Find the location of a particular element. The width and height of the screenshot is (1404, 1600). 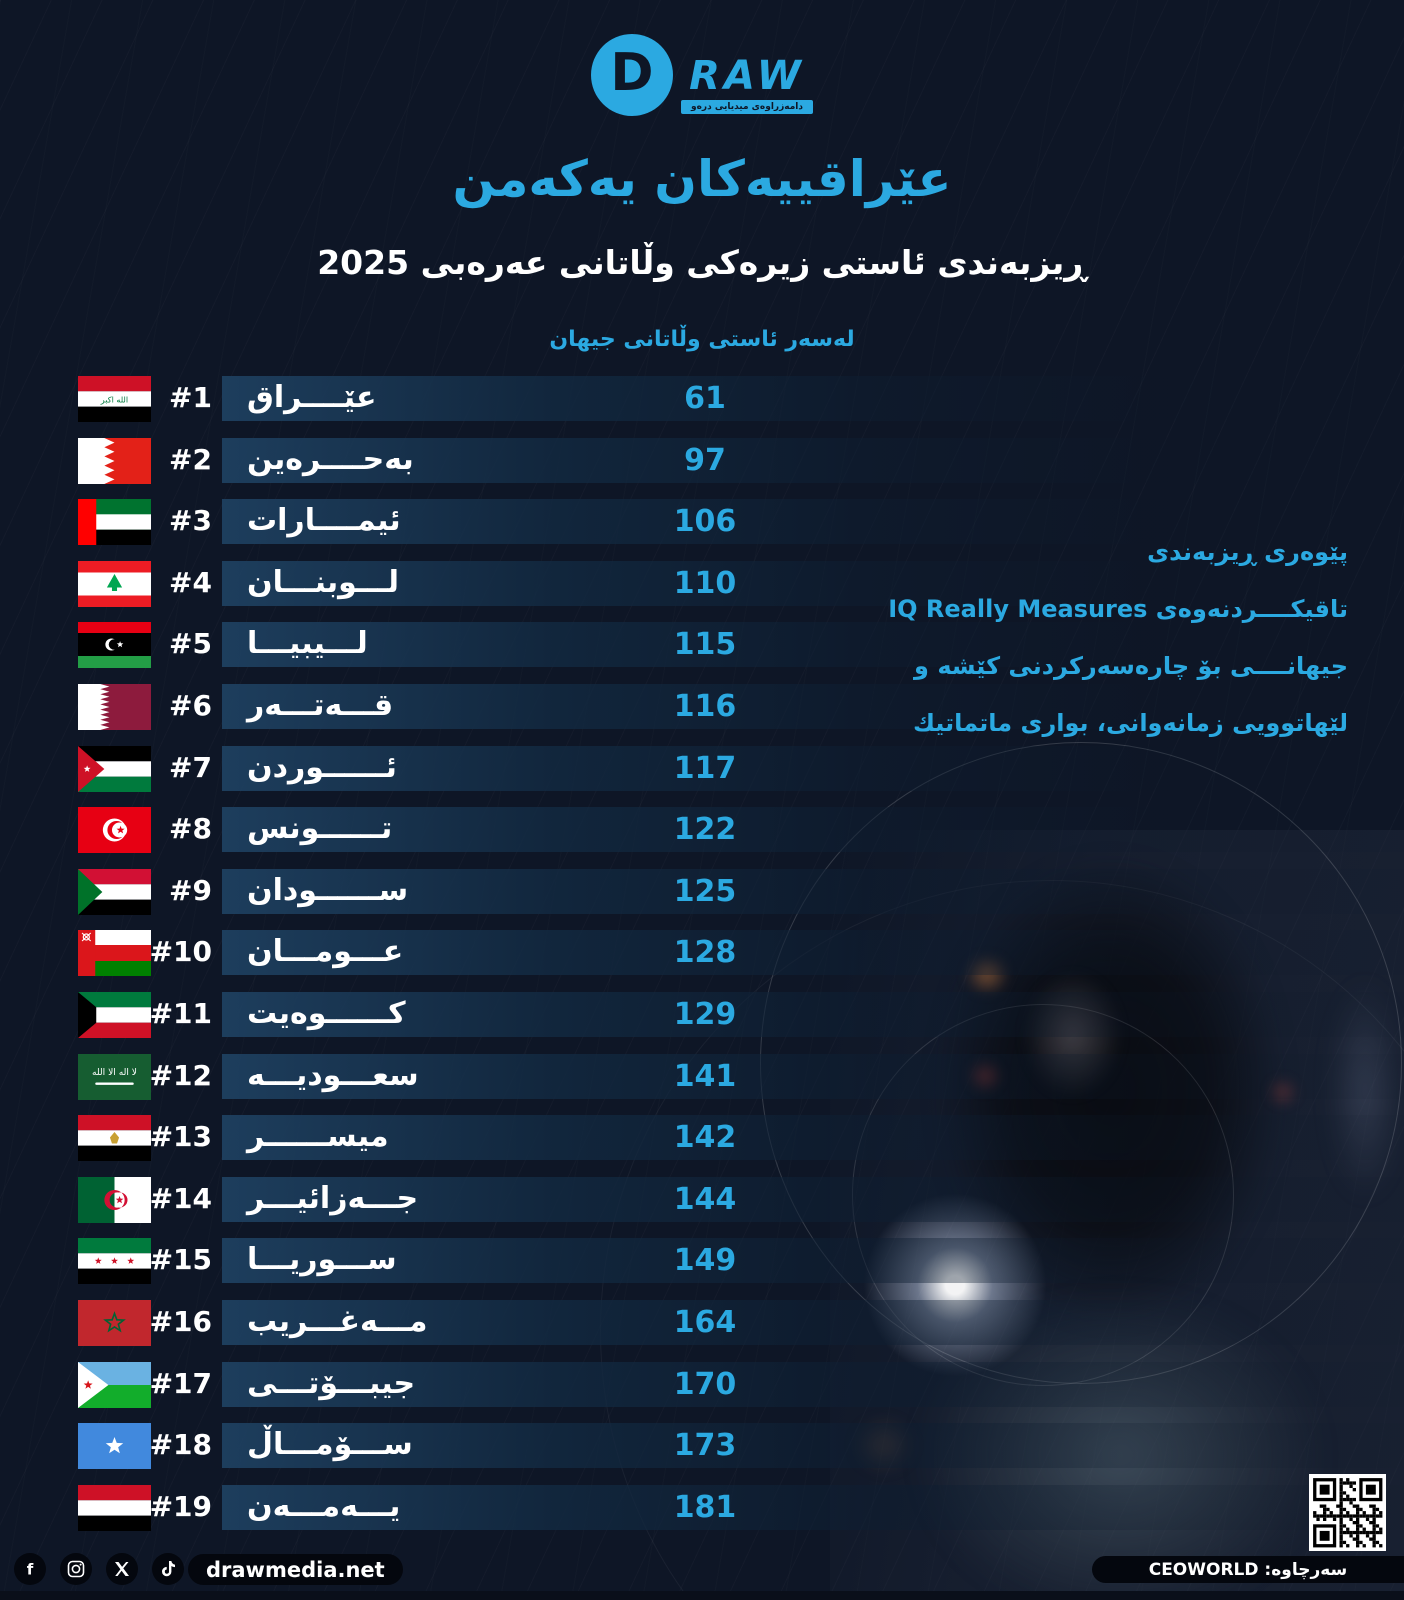

svg-text: لا اله الا الله is located at coordinates (114, 1073).